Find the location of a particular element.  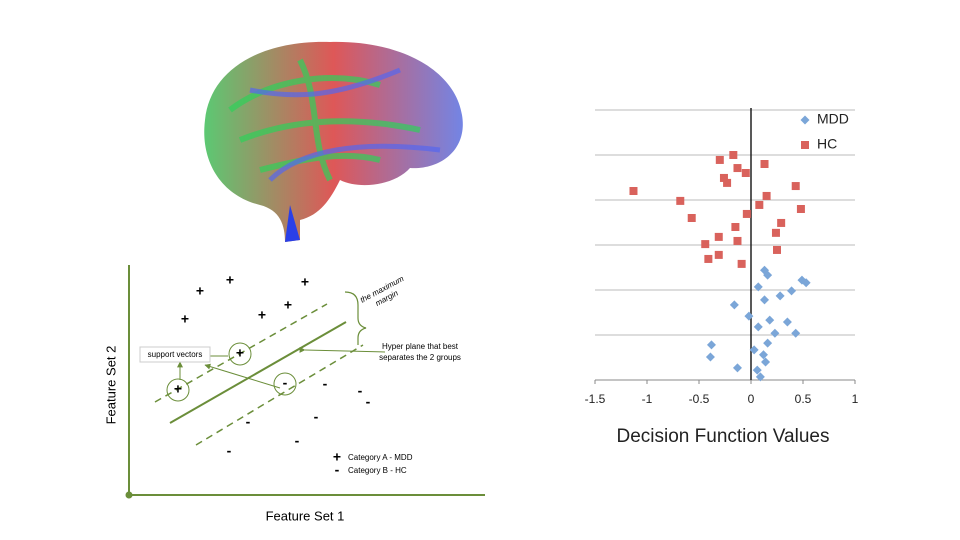

legend-text: Category A - MDD is located at coordinates (380, 457).